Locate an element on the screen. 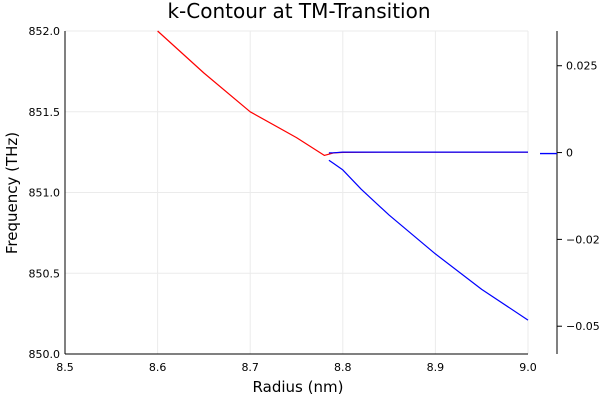 The width and height of the screenshot is (600, 400). y-tick-label: 852.0 is located at coordinates (45, 31).